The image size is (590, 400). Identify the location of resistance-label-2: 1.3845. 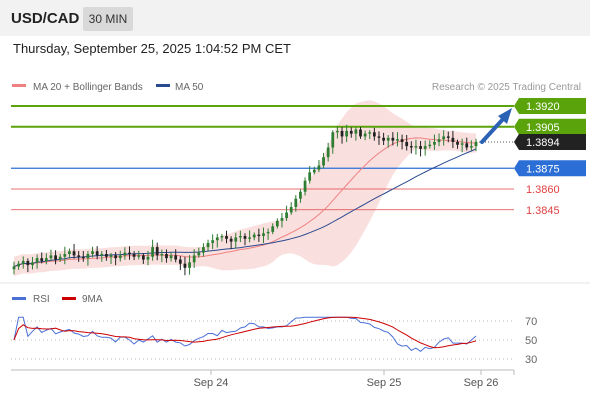
(543, 211).